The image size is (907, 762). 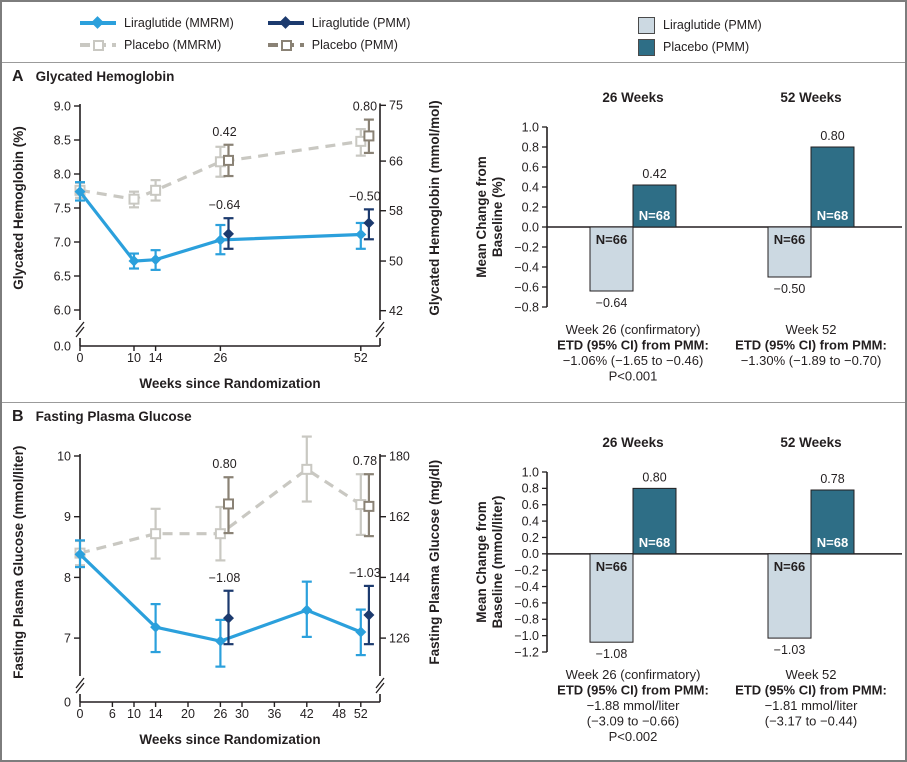 I want to click on point-annotation: −1.03, so click(x=365, y=573).